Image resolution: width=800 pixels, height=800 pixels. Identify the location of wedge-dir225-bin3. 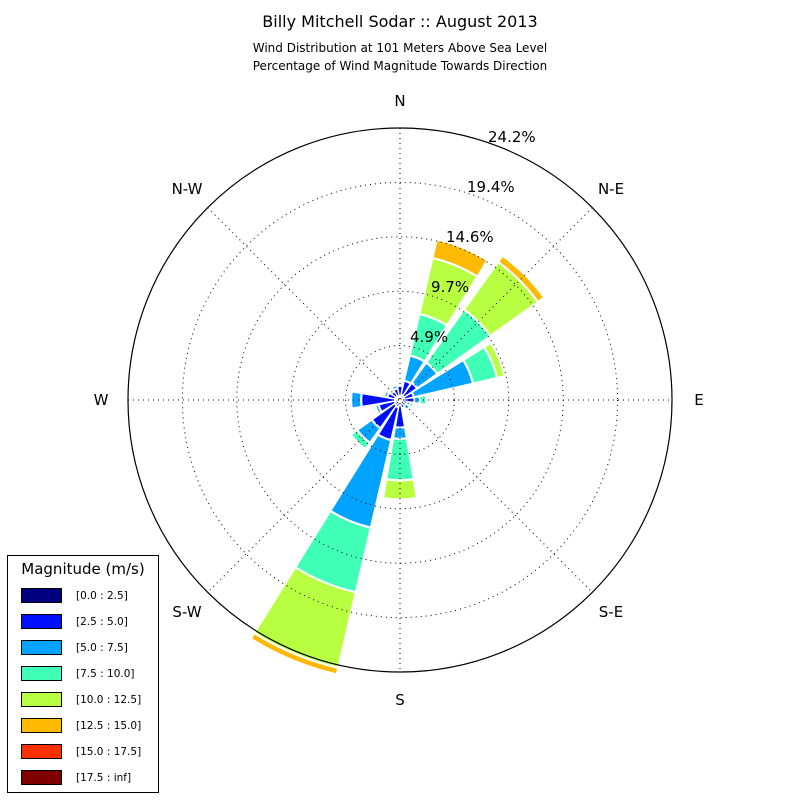
(360, 440).